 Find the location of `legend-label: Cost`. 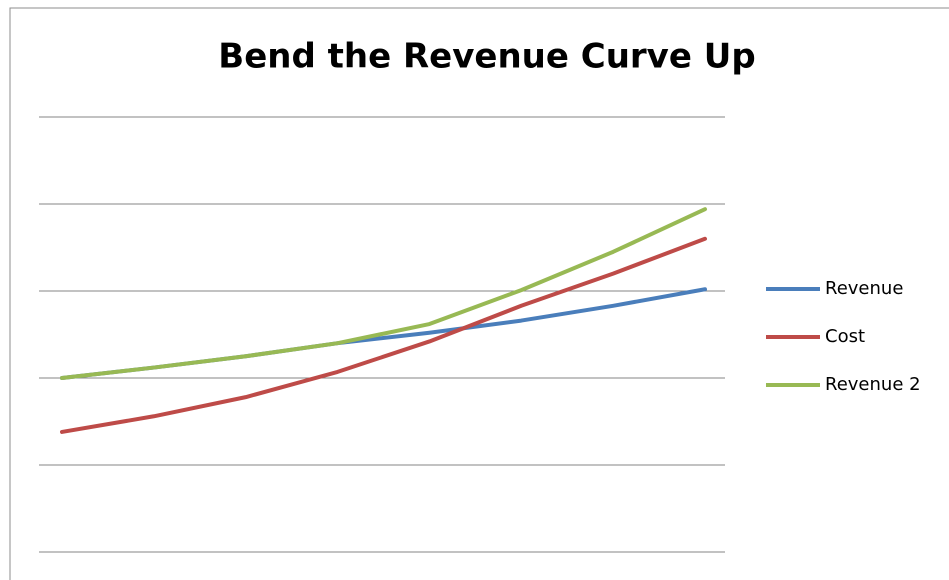

legend-label: Cost is located at coordinates (845, 336).